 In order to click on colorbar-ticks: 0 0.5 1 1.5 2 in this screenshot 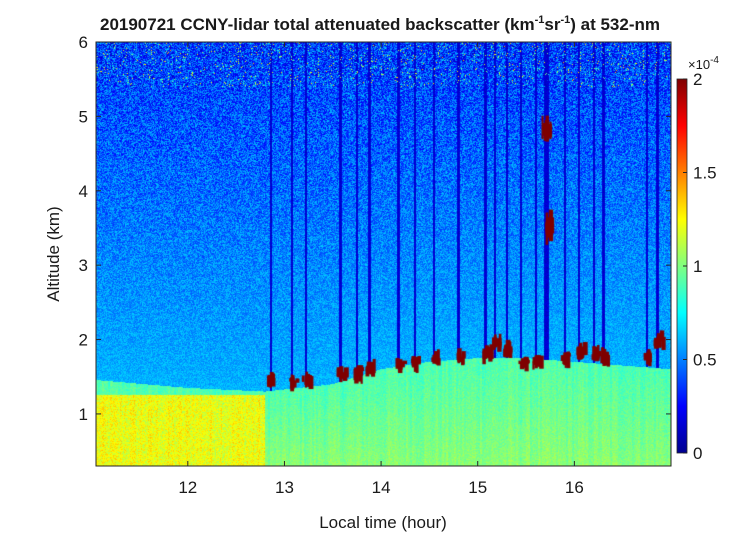, I will do `click(700, 266)`.